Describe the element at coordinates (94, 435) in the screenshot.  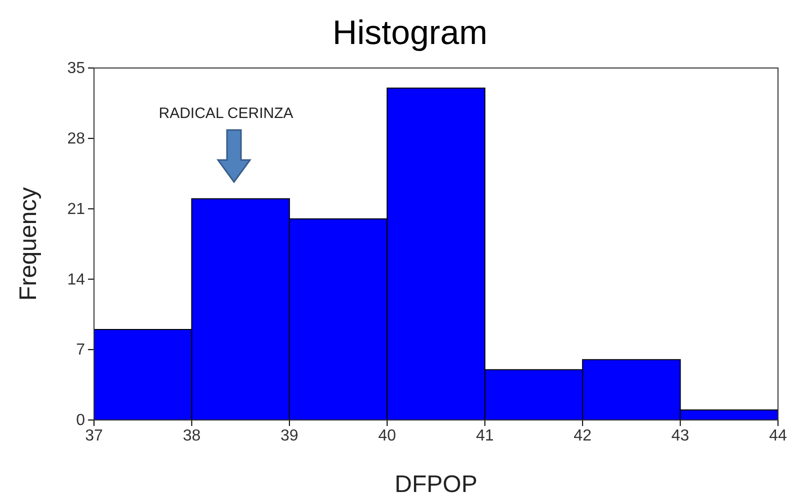
I see `x-tick-label: 37` at that location.